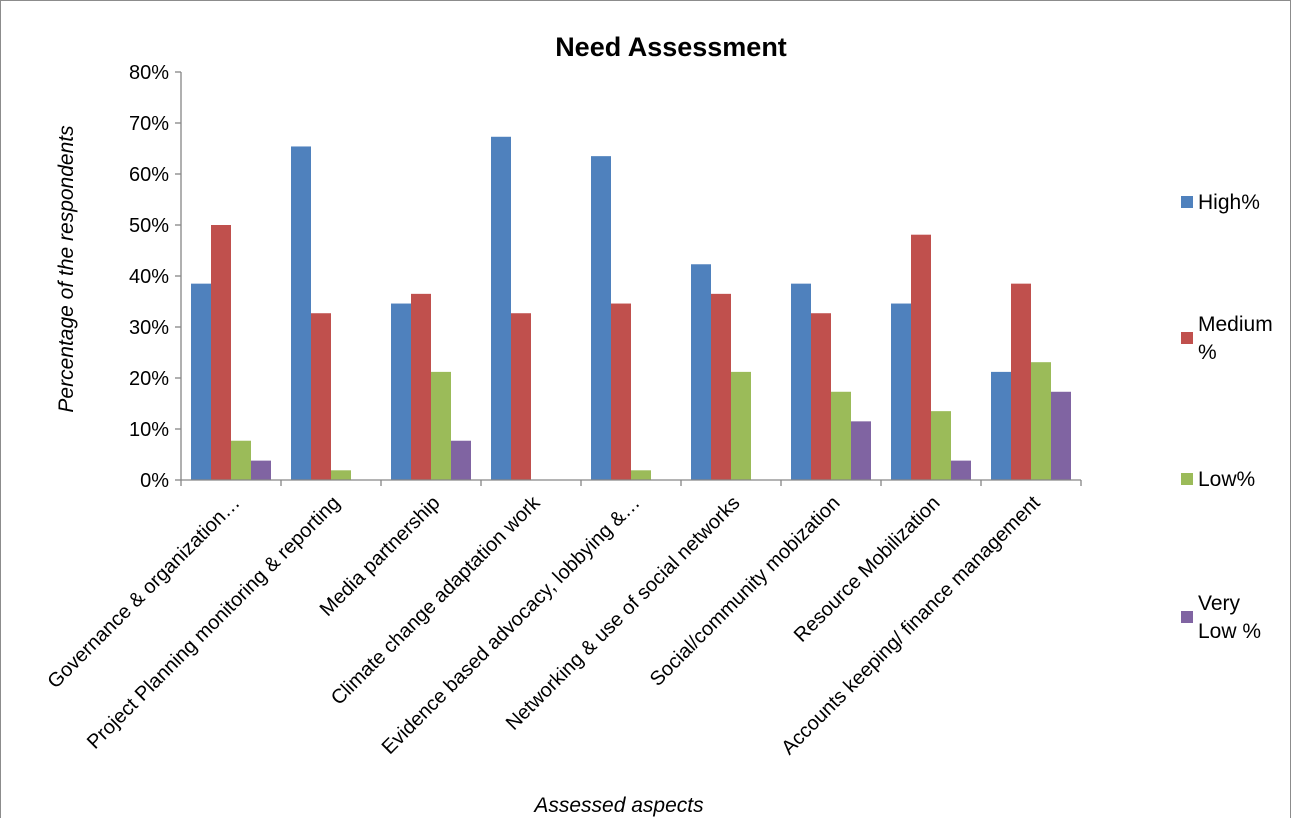 Image resolution: width=1291 pixels, height=819 pixels. Describe the element at coordinates (149, 73) in the screenshot. I see `y-tick-label: 80%` at that location.